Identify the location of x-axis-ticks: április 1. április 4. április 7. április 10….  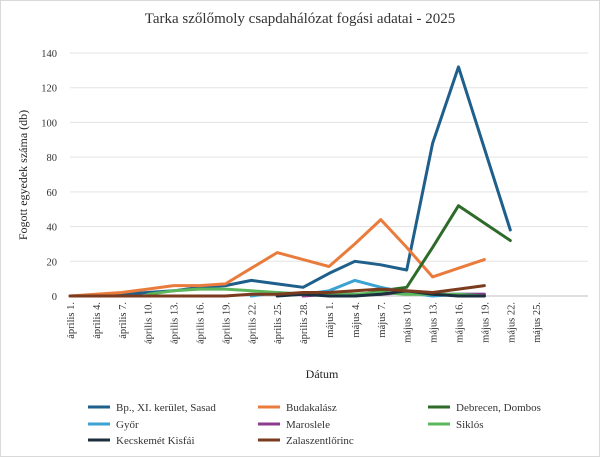
(304, 323).